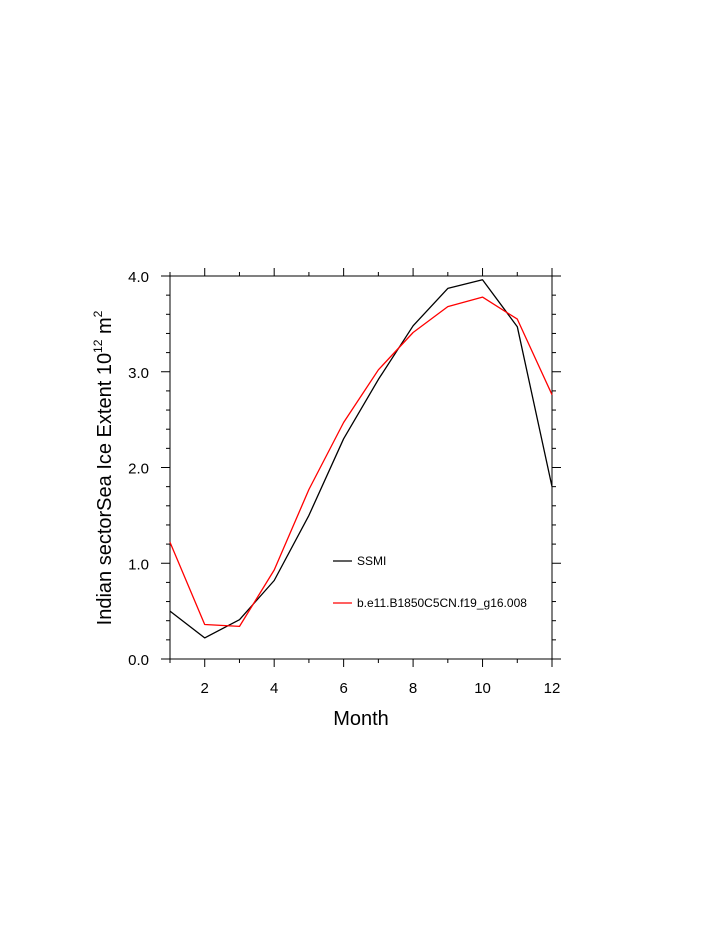  I want to click on x-tick-label: 12, so click(552, 688).